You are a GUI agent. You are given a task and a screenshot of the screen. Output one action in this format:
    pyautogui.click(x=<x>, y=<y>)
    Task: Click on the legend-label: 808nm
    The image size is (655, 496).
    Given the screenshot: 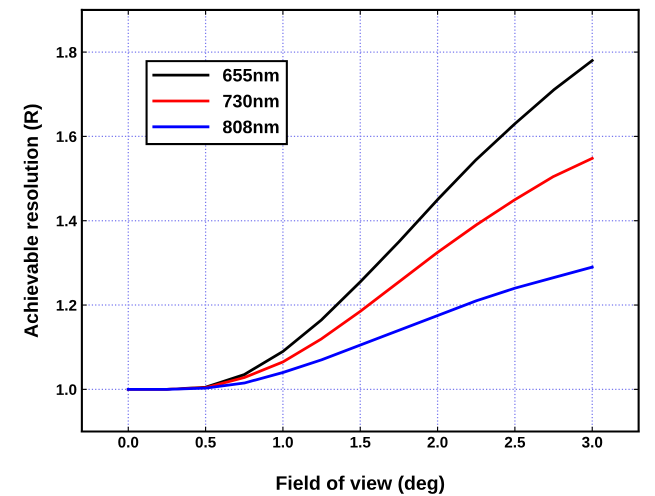 What is the action you would take?
    pyautogui.click(x=250, y=127)
    